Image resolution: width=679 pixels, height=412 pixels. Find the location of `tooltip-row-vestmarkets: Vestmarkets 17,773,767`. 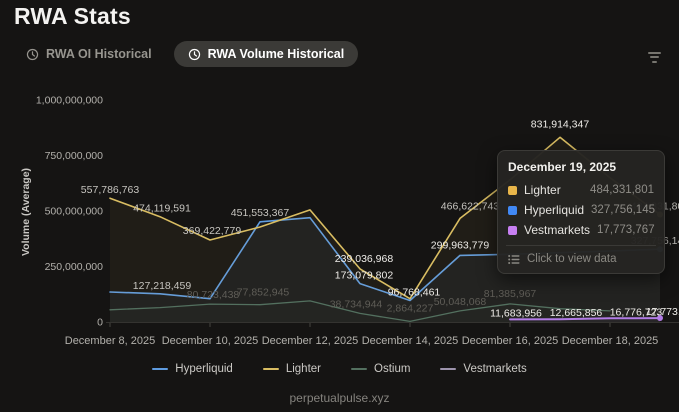

tooltip-row-vestmarkets: Vestmarkets 17,773,767 is located at coordinates (581, 230).